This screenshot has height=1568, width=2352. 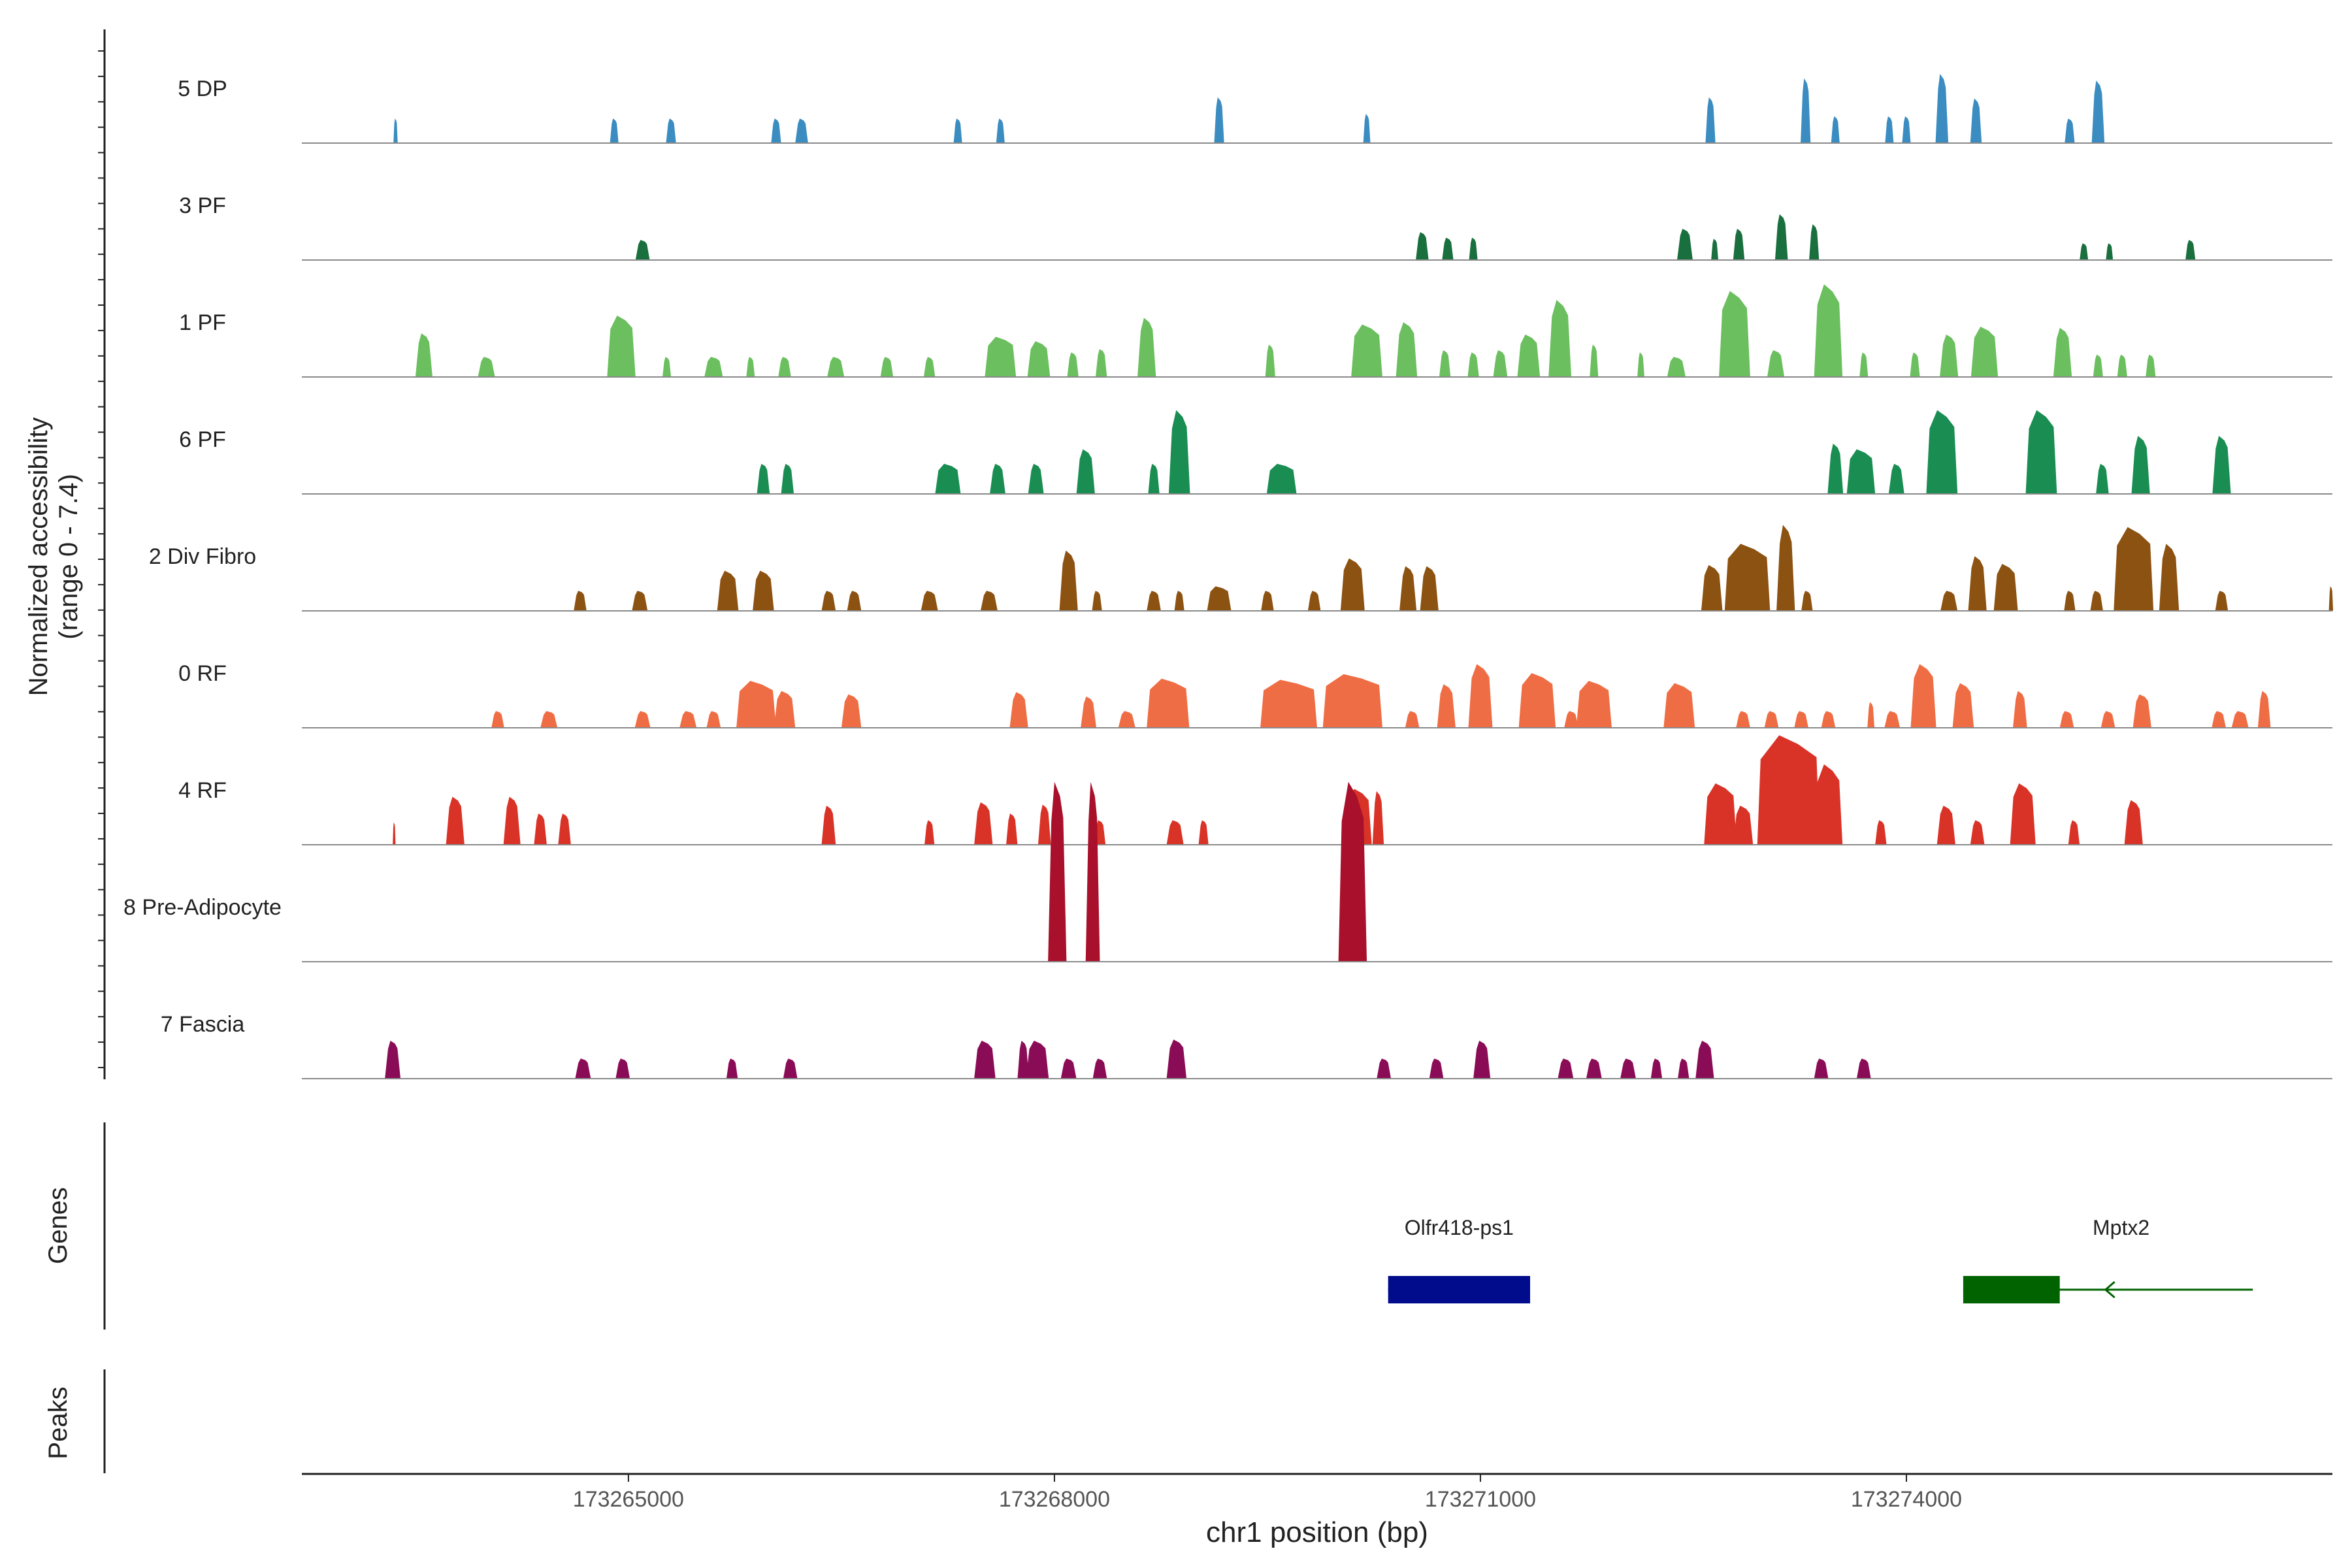 I want to click on track-label: 4 RF, so click(x=202, y=790).